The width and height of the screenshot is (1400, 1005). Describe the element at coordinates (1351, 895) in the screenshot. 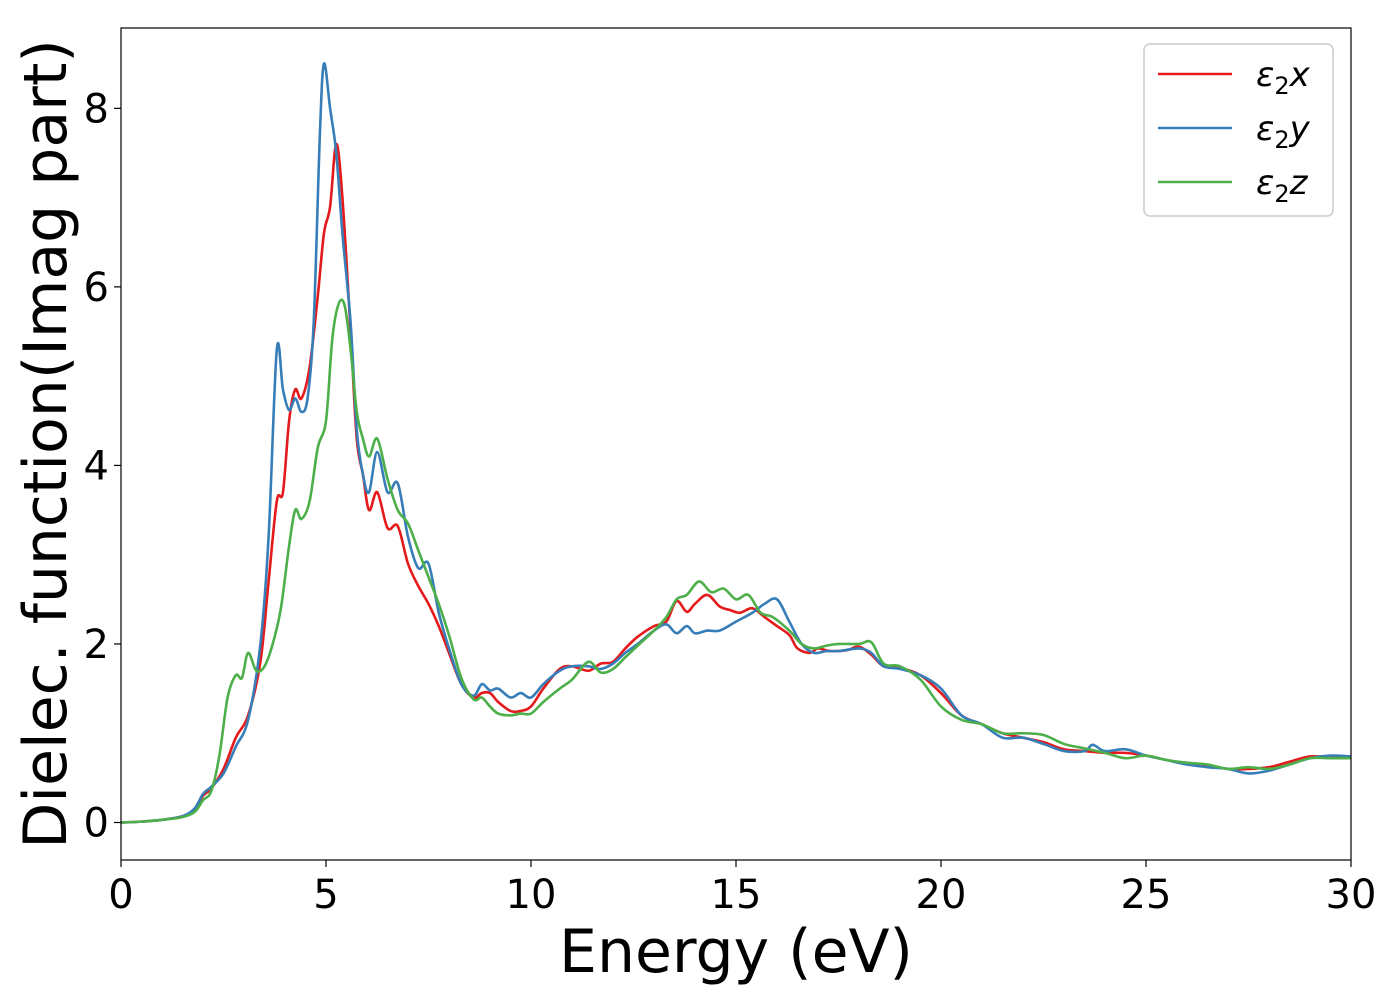

I see `x-tick-label: 30` at that location.